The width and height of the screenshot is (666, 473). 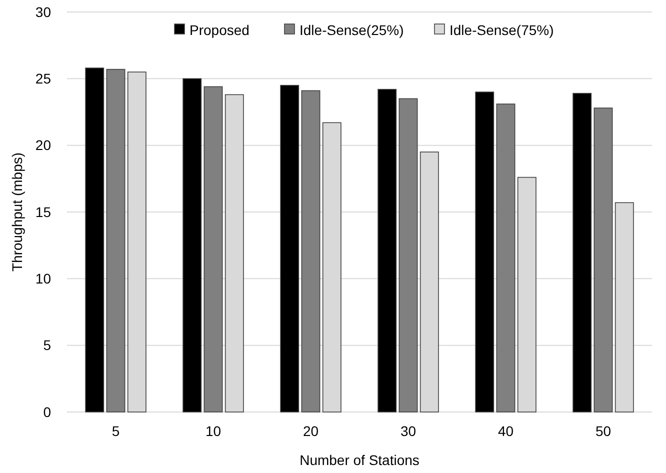 What do you see at coordinates (116, 431) in the screenshot?
I see `x-tick-label: 5` at bounding box center [116, 431].